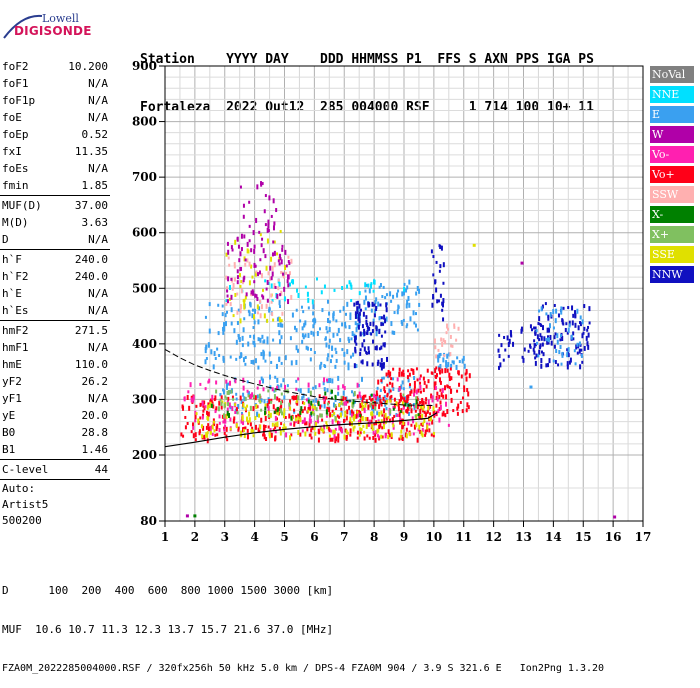  Describe the element at coordinates (88, 66) in the screenshot. I see `param-value: 10.200` at that location.